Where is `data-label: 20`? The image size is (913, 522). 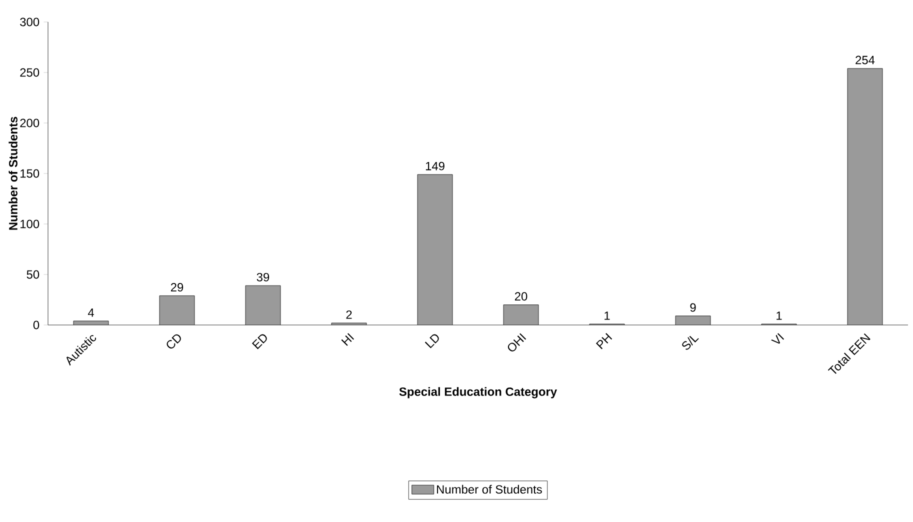
data-label: 20 is located at coordinates (521, 296).